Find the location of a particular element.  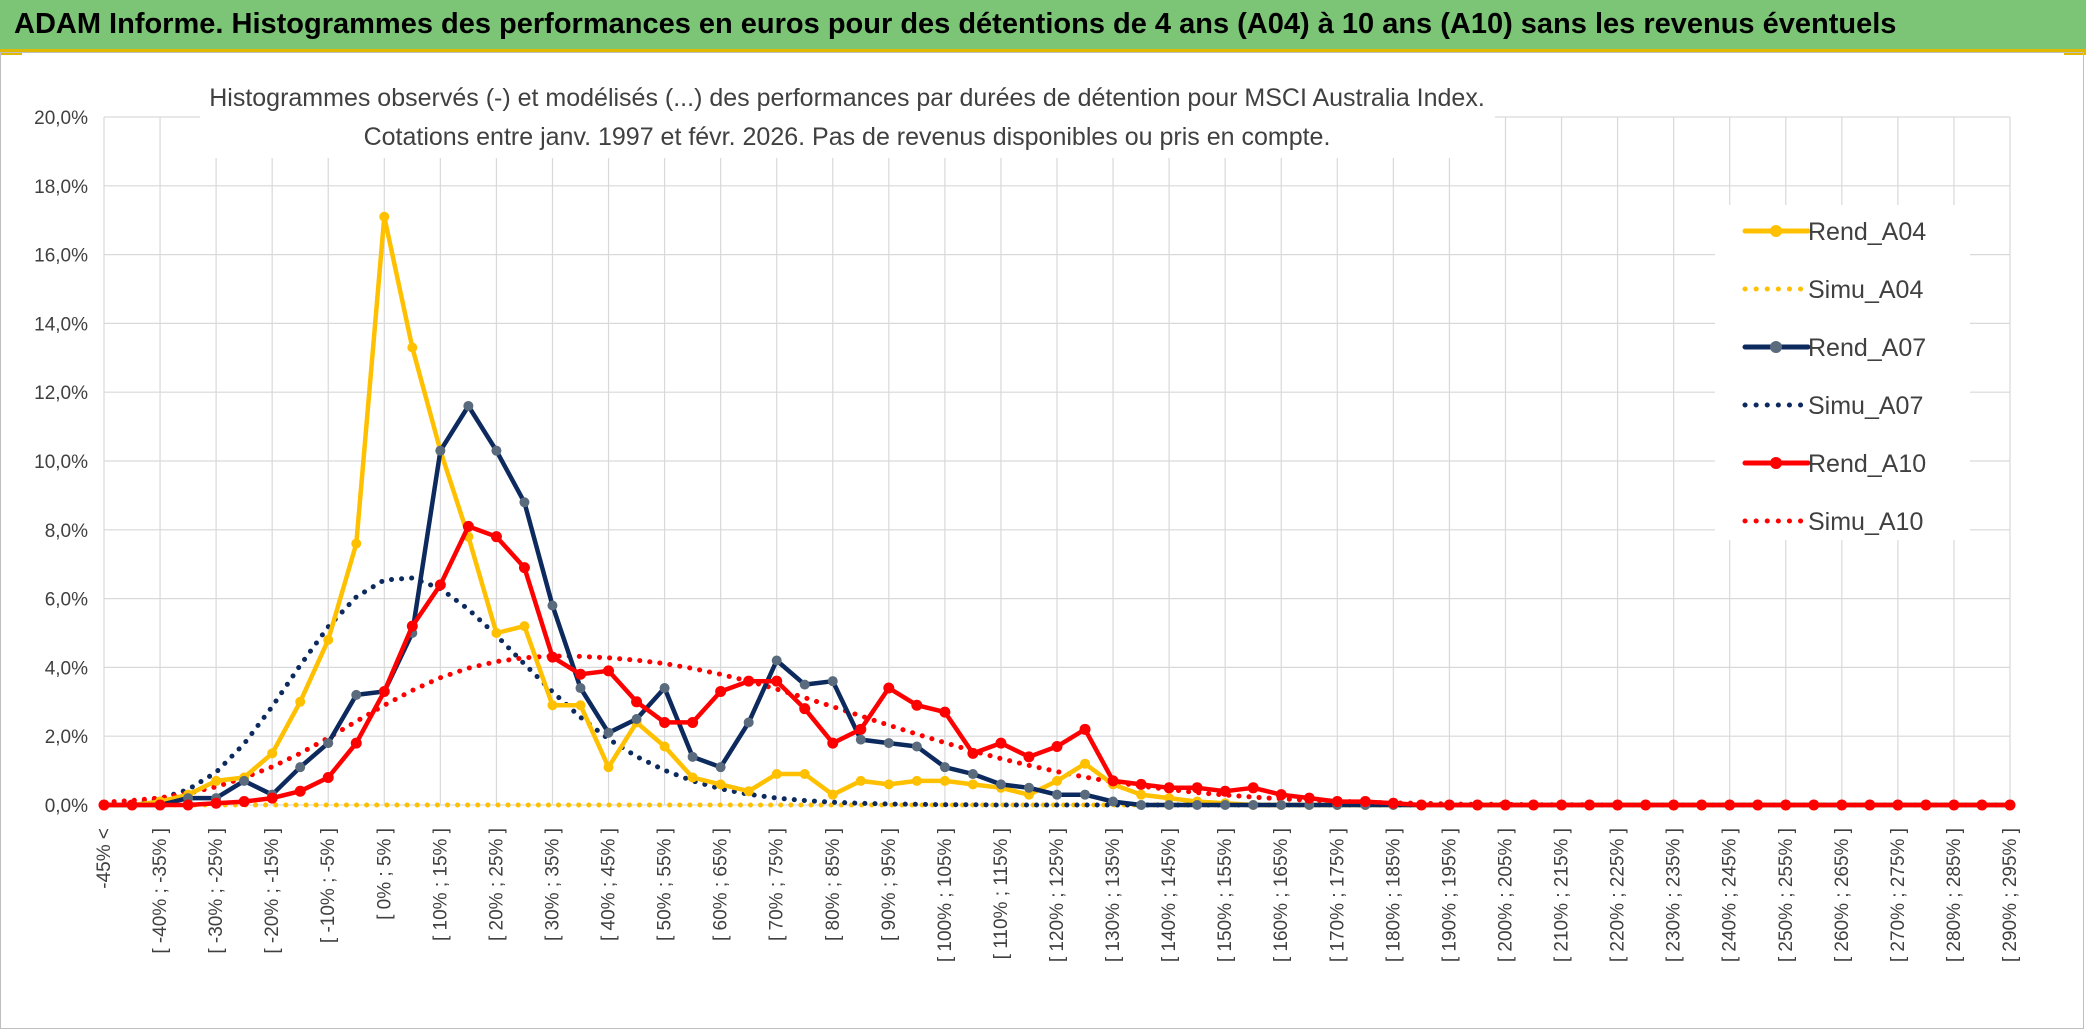

x-tick-label: [ 190% ; 195% ] is located at coordinates (1449, 895).